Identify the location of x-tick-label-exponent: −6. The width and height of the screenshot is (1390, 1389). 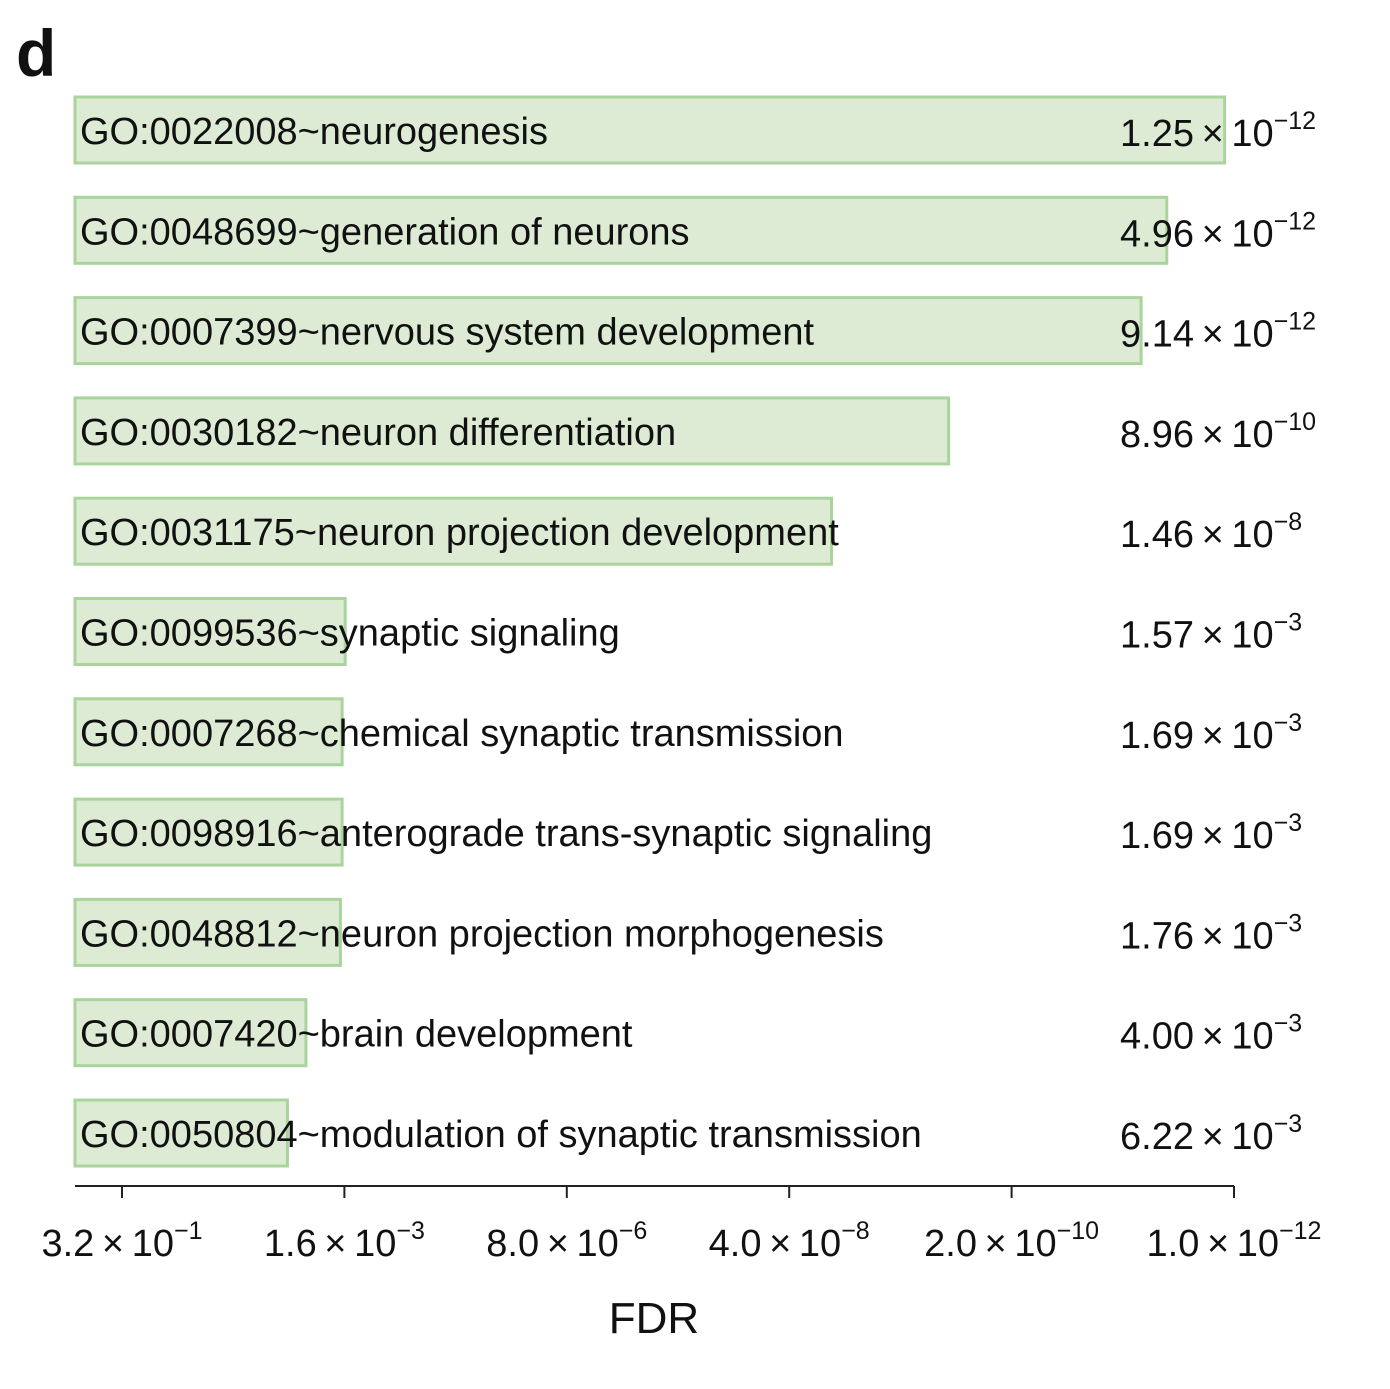
(633, 1231).